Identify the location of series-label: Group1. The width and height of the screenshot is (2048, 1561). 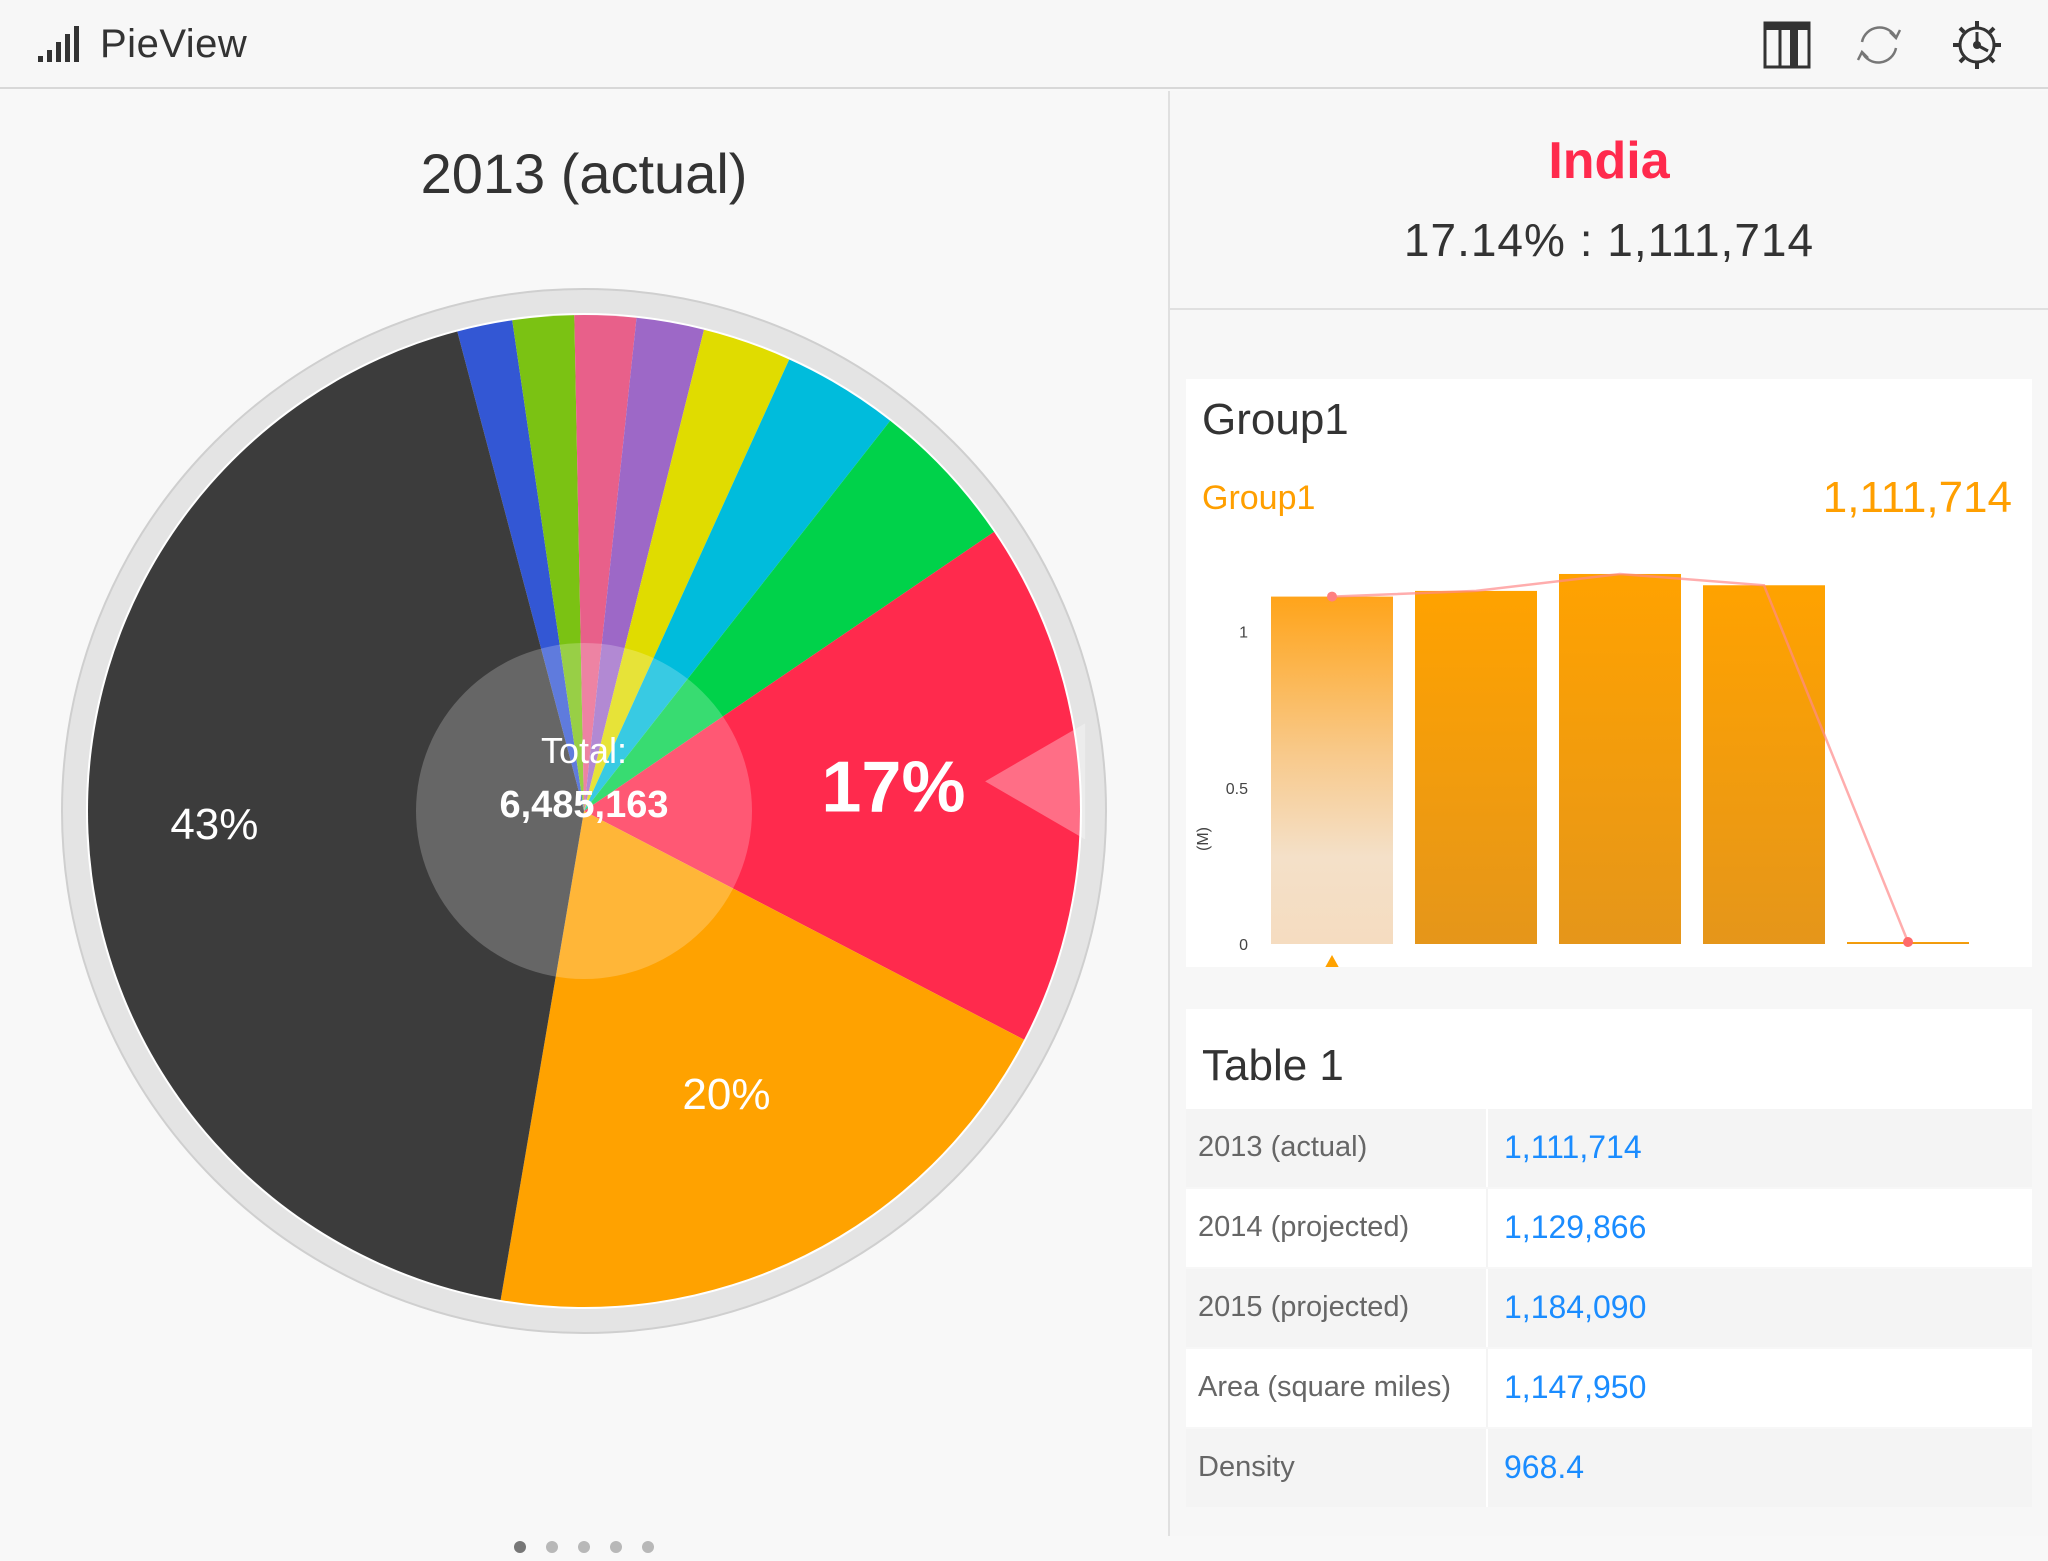
(1259, 498).